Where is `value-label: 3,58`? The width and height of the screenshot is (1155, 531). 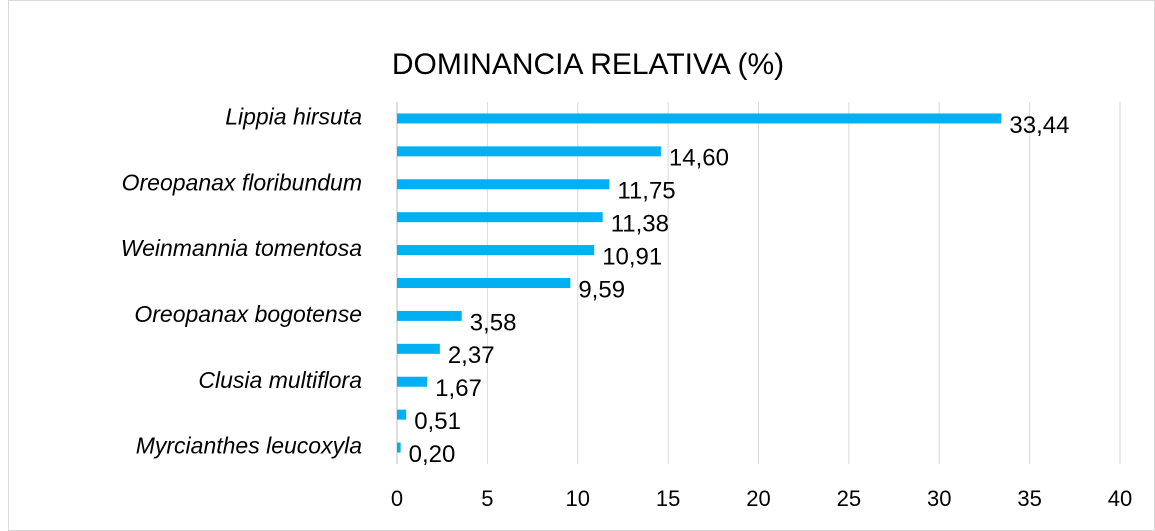 value-label: 3,58 is located at coordinates (493, 322).